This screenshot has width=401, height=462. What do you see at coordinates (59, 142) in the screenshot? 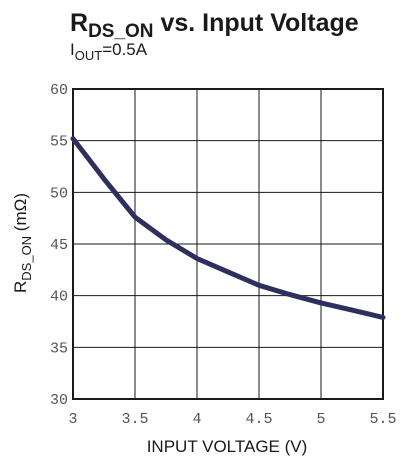
I see `y-tick-label: 55` at bounding box center [59, 142].